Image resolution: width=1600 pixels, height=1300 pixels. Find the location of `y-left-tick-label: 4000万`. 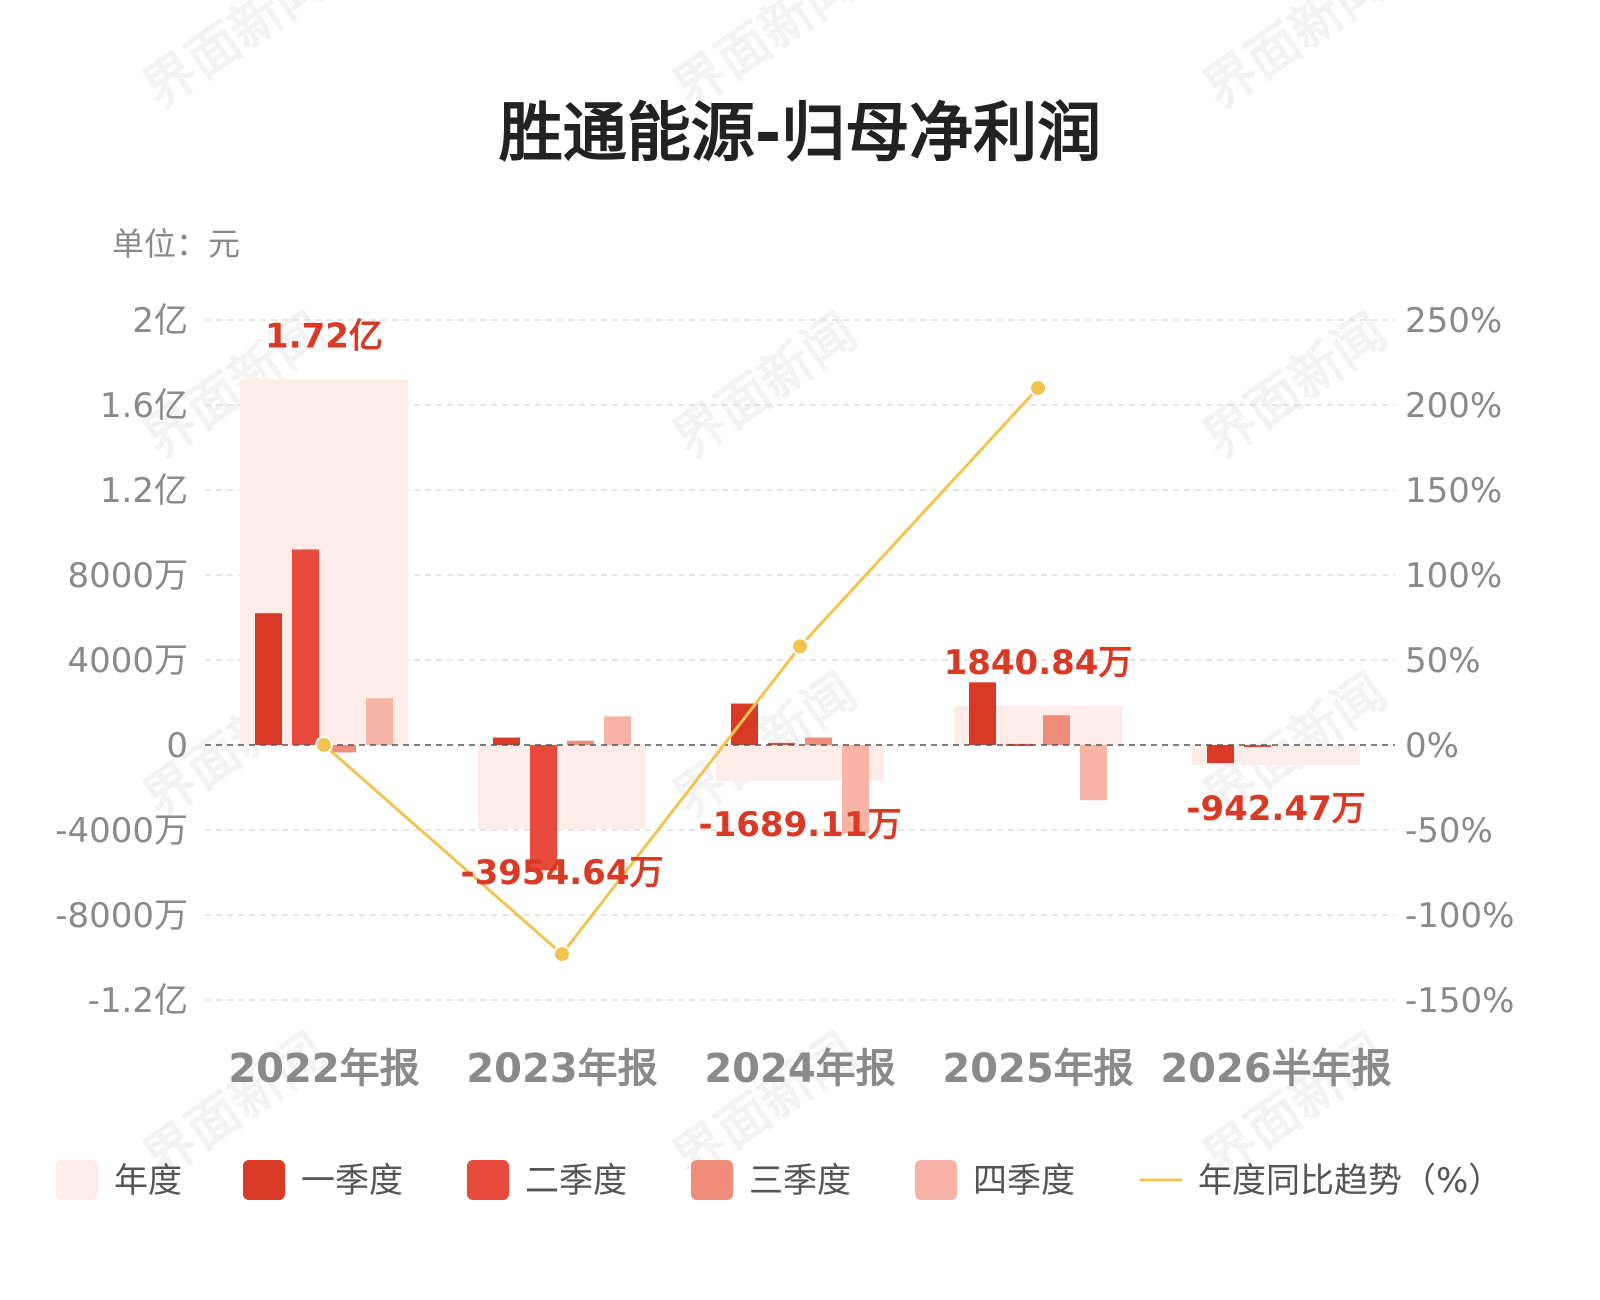

y-left-tick-label: 4000万 is located at coordinates (127, 661).